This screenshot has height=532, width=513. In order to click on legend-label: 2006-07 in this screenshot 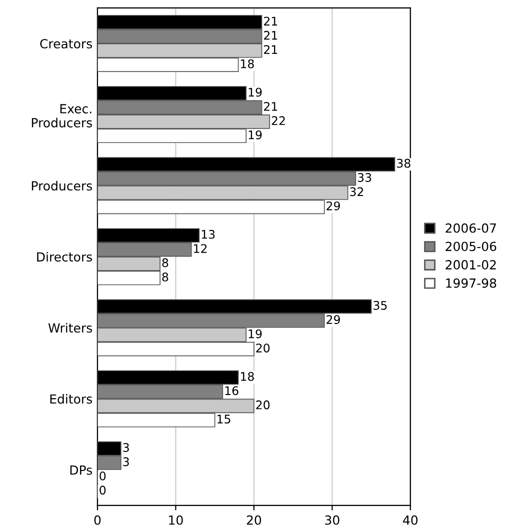, I will do `click(471, 228)`.